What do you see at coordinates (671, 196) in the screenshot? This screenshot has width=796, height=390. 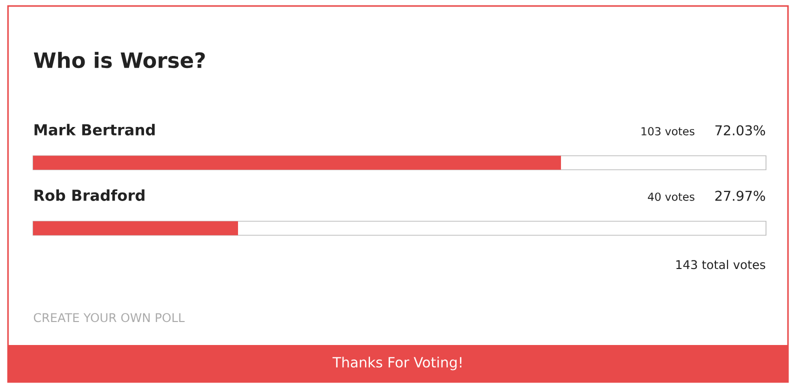 I see `annotation: 40 votes` at bounding box center [671, 196].